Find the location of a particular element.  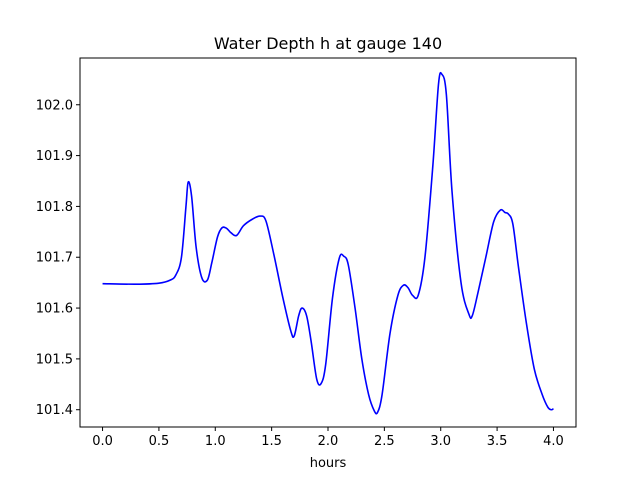

y-tick-label: 101.5 is located at coordinates (54, 359).